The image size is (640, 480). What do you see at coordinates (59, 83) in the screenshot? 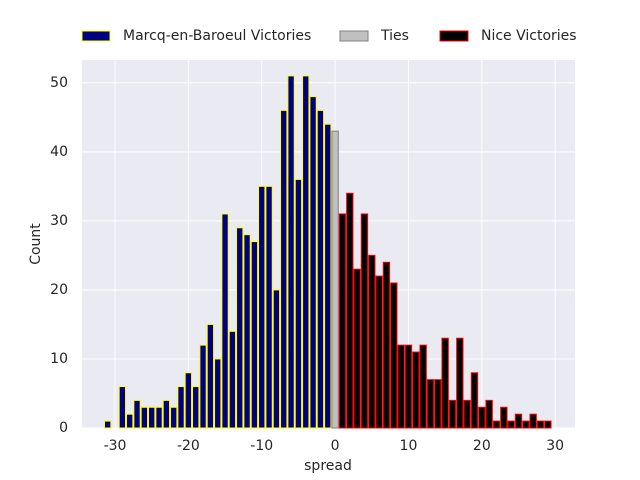
I see `y-tick-label: 50` at bounding box center [59, 83].